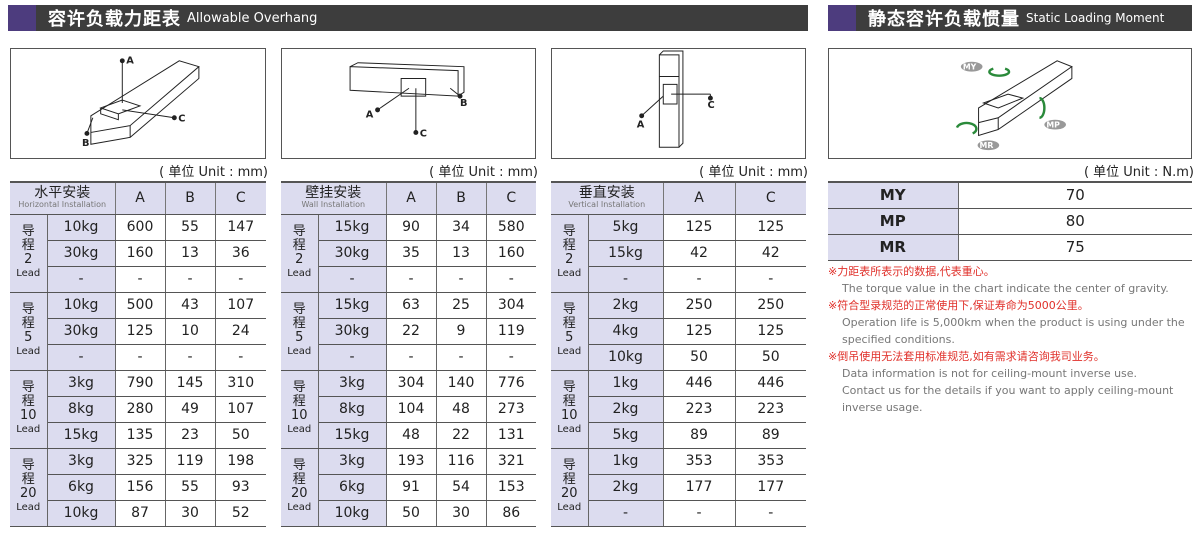  Describe the element at coordinates (352, 487) in the screenshot. I see `load-cell: 6kg` at that location.